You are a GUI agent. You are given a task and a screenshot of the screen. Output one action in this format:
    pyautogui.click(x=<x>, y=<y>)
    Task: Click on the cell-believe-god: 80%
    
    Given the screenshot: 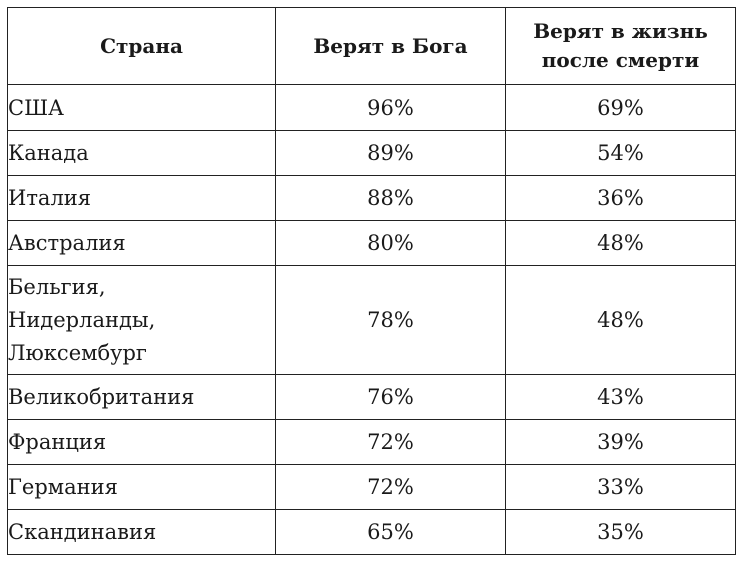 What is the action you would take?
    pyautogui.click(x=390, y=243)
    